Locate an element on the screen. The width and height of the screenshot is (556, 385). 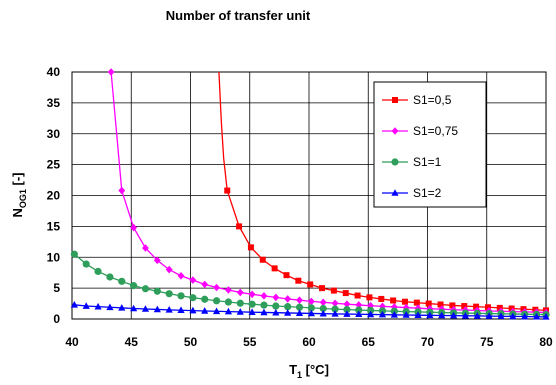
y-axis-label: NOG1 [-] is located at coordinates (19, 194).